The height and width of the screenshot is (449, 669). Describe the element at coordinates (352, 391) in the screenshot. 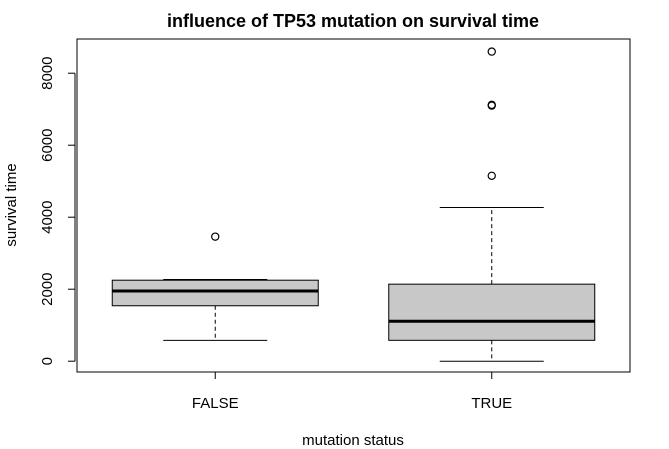

I see `x-axis: FALSE TRUE` at that location.